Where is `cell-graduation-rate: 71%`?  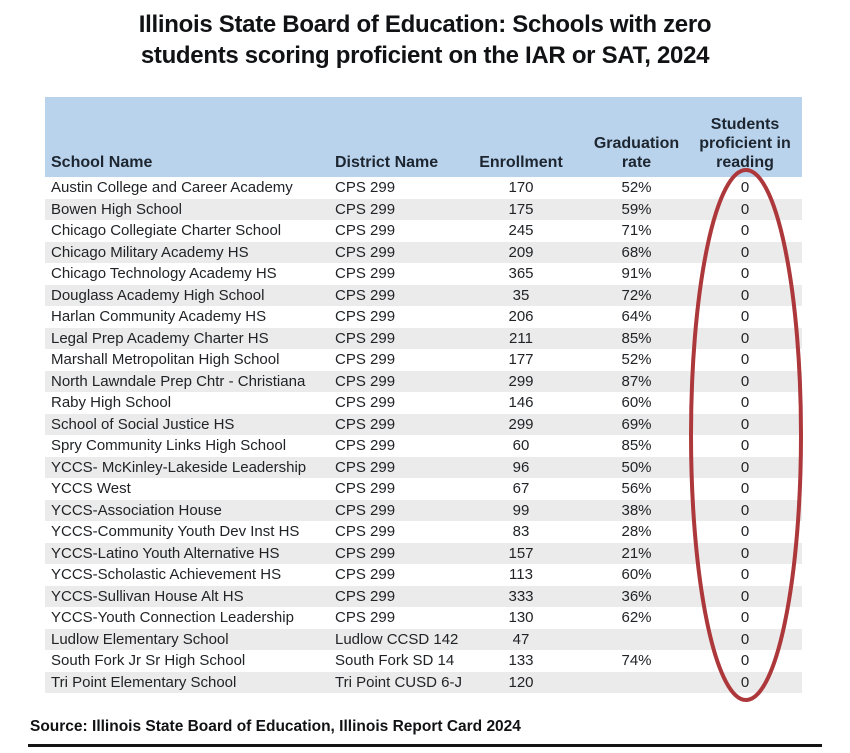
cell-graduation-rate: 71% is located at coordinates (636, 230).